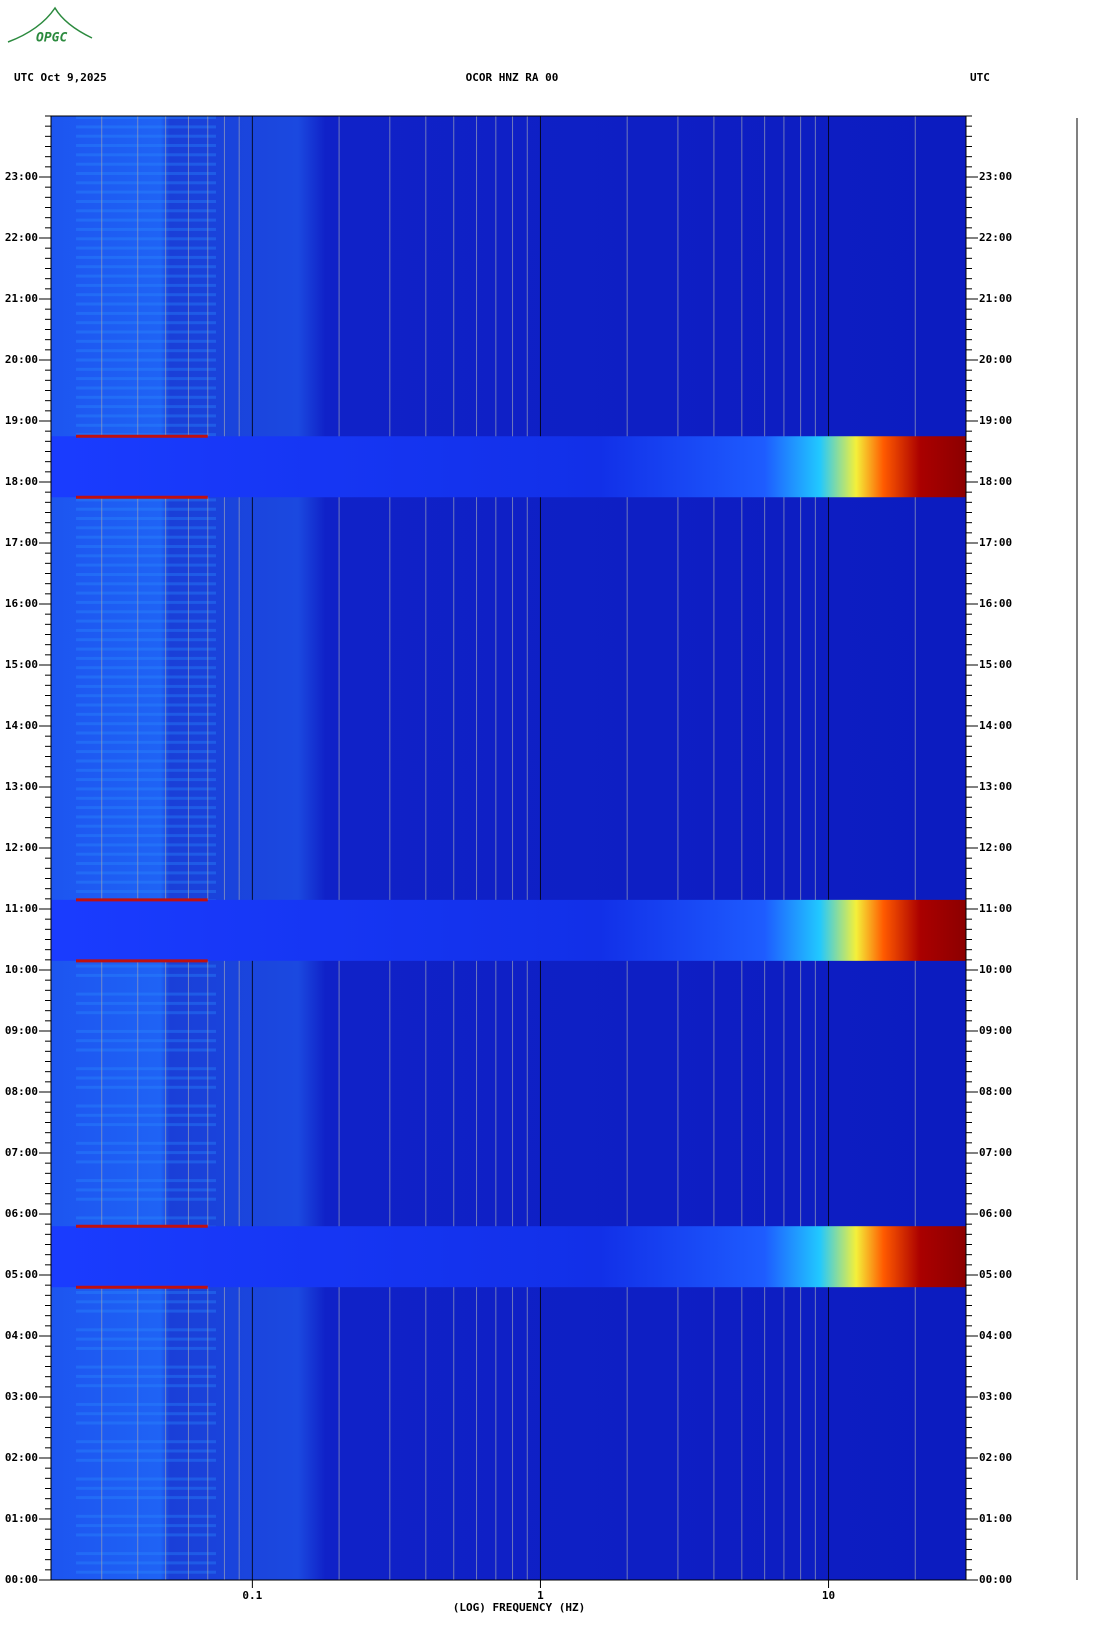 The image size is (1102, 1634). What do you see at coordinates (995, 359) in the screenshot?
I see `y-tick-label: 20:00` at bounding box center [995, 359].